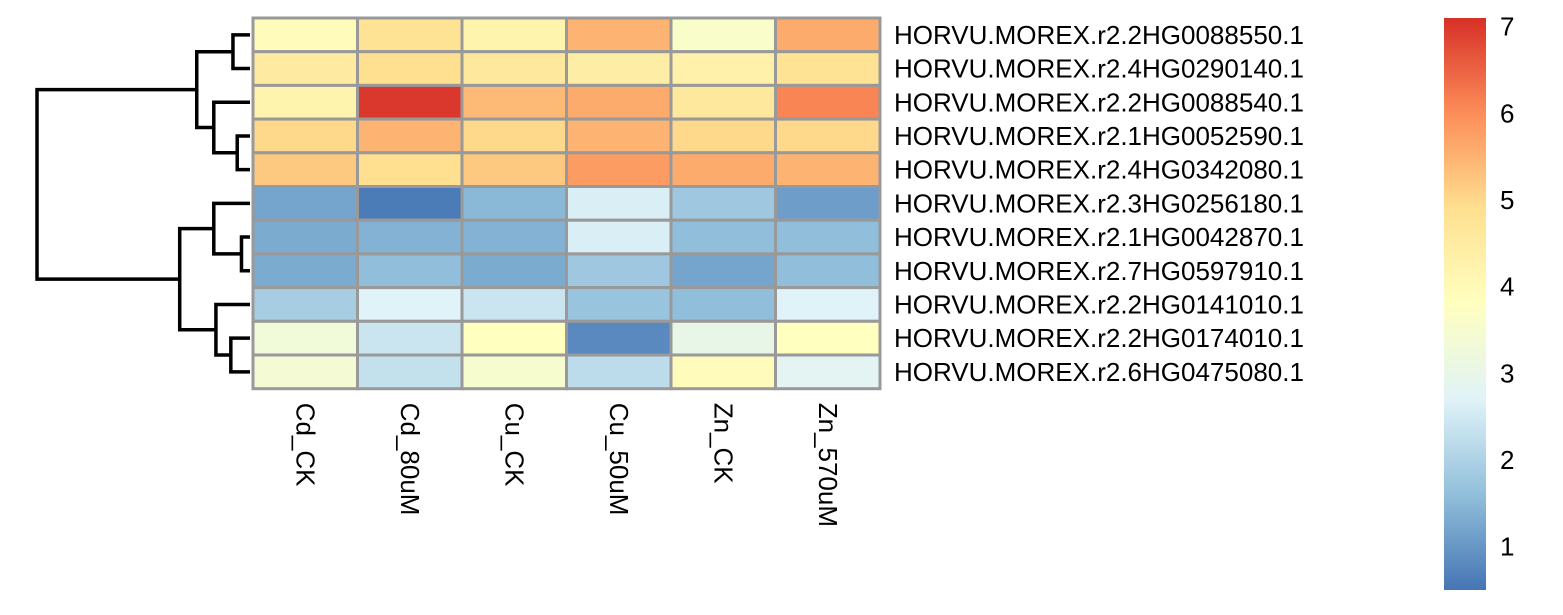  I want to click on column-label: Zn_570uM, so click(828, 465).